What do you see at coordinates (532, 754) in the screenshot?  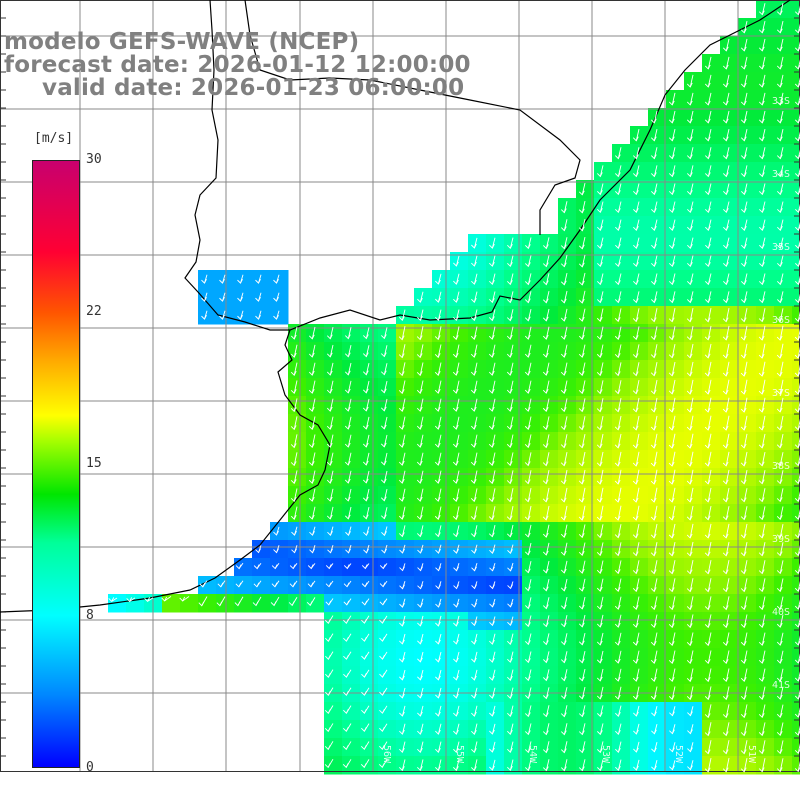 I see `longitude-label: 54W` at bounding box center [532, 754].